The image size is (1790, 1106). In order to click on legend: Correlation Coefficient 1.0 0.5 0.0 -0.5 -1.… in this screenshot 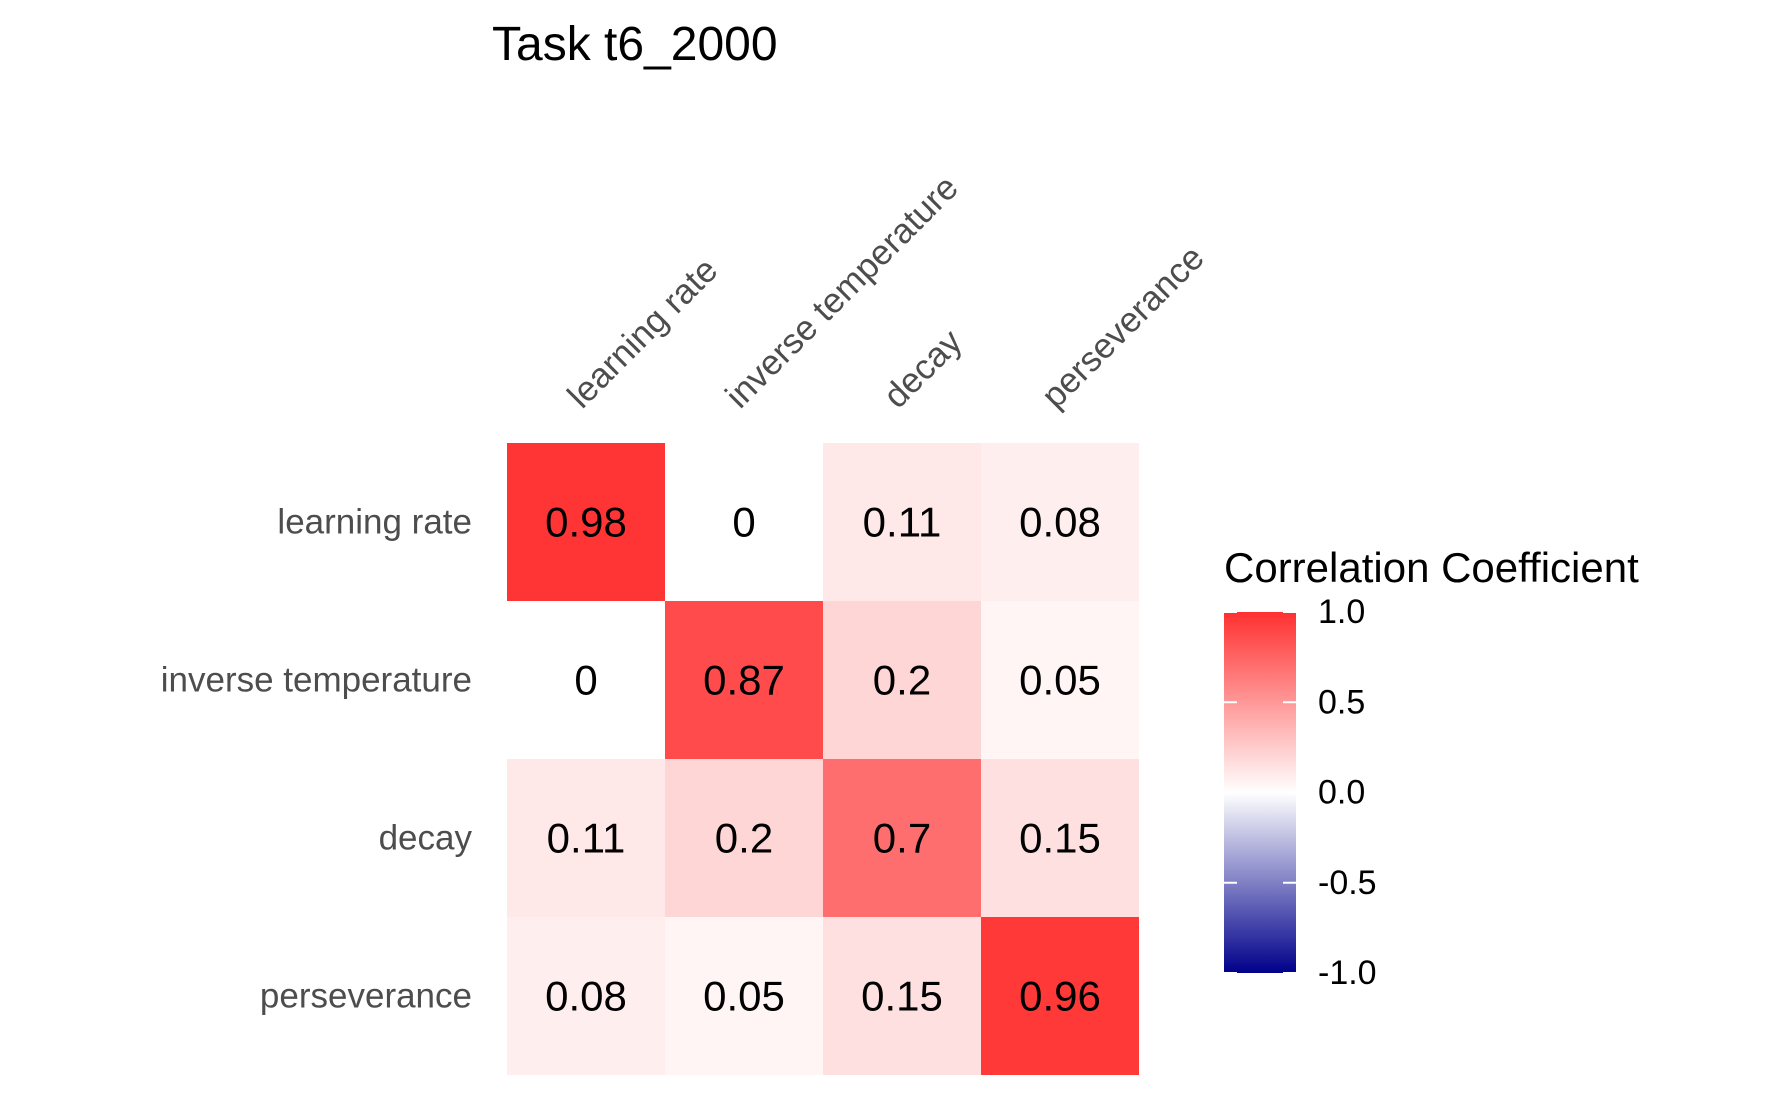, I will do `click(1431, 768)`.